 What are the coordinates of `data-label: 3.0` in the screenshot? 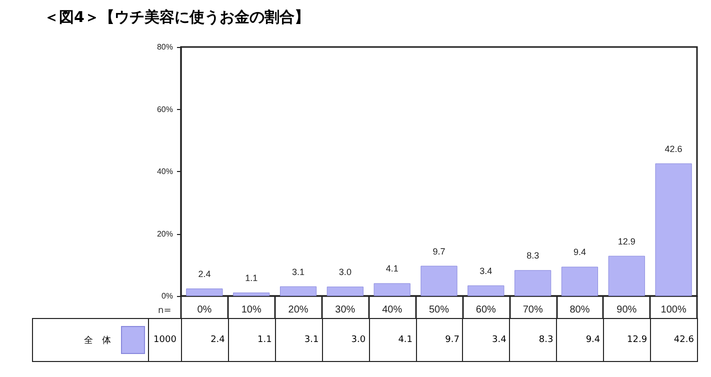 It's located at (345, 272).